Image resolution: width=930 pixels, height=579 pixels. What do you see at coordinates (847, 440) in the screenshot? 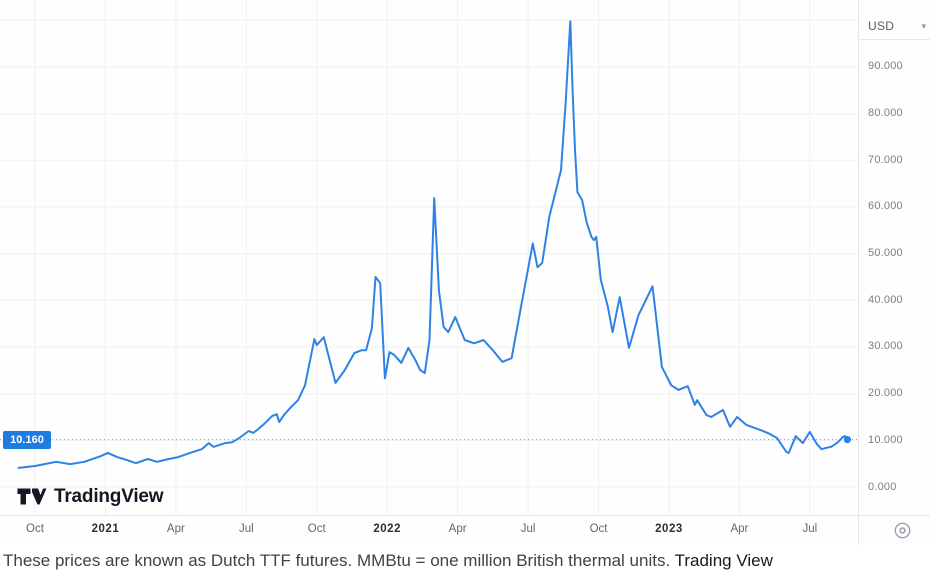
I see `last-price-marker` at bounding box center [847, 440].